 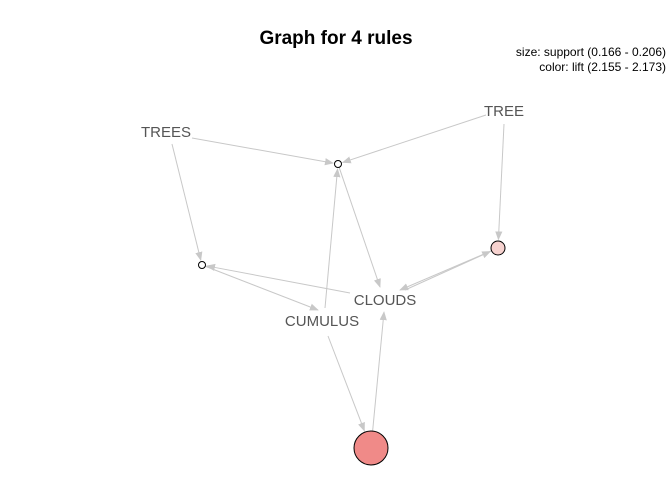 I want to click on rule-node-rule1, so click(x=338, y=164).